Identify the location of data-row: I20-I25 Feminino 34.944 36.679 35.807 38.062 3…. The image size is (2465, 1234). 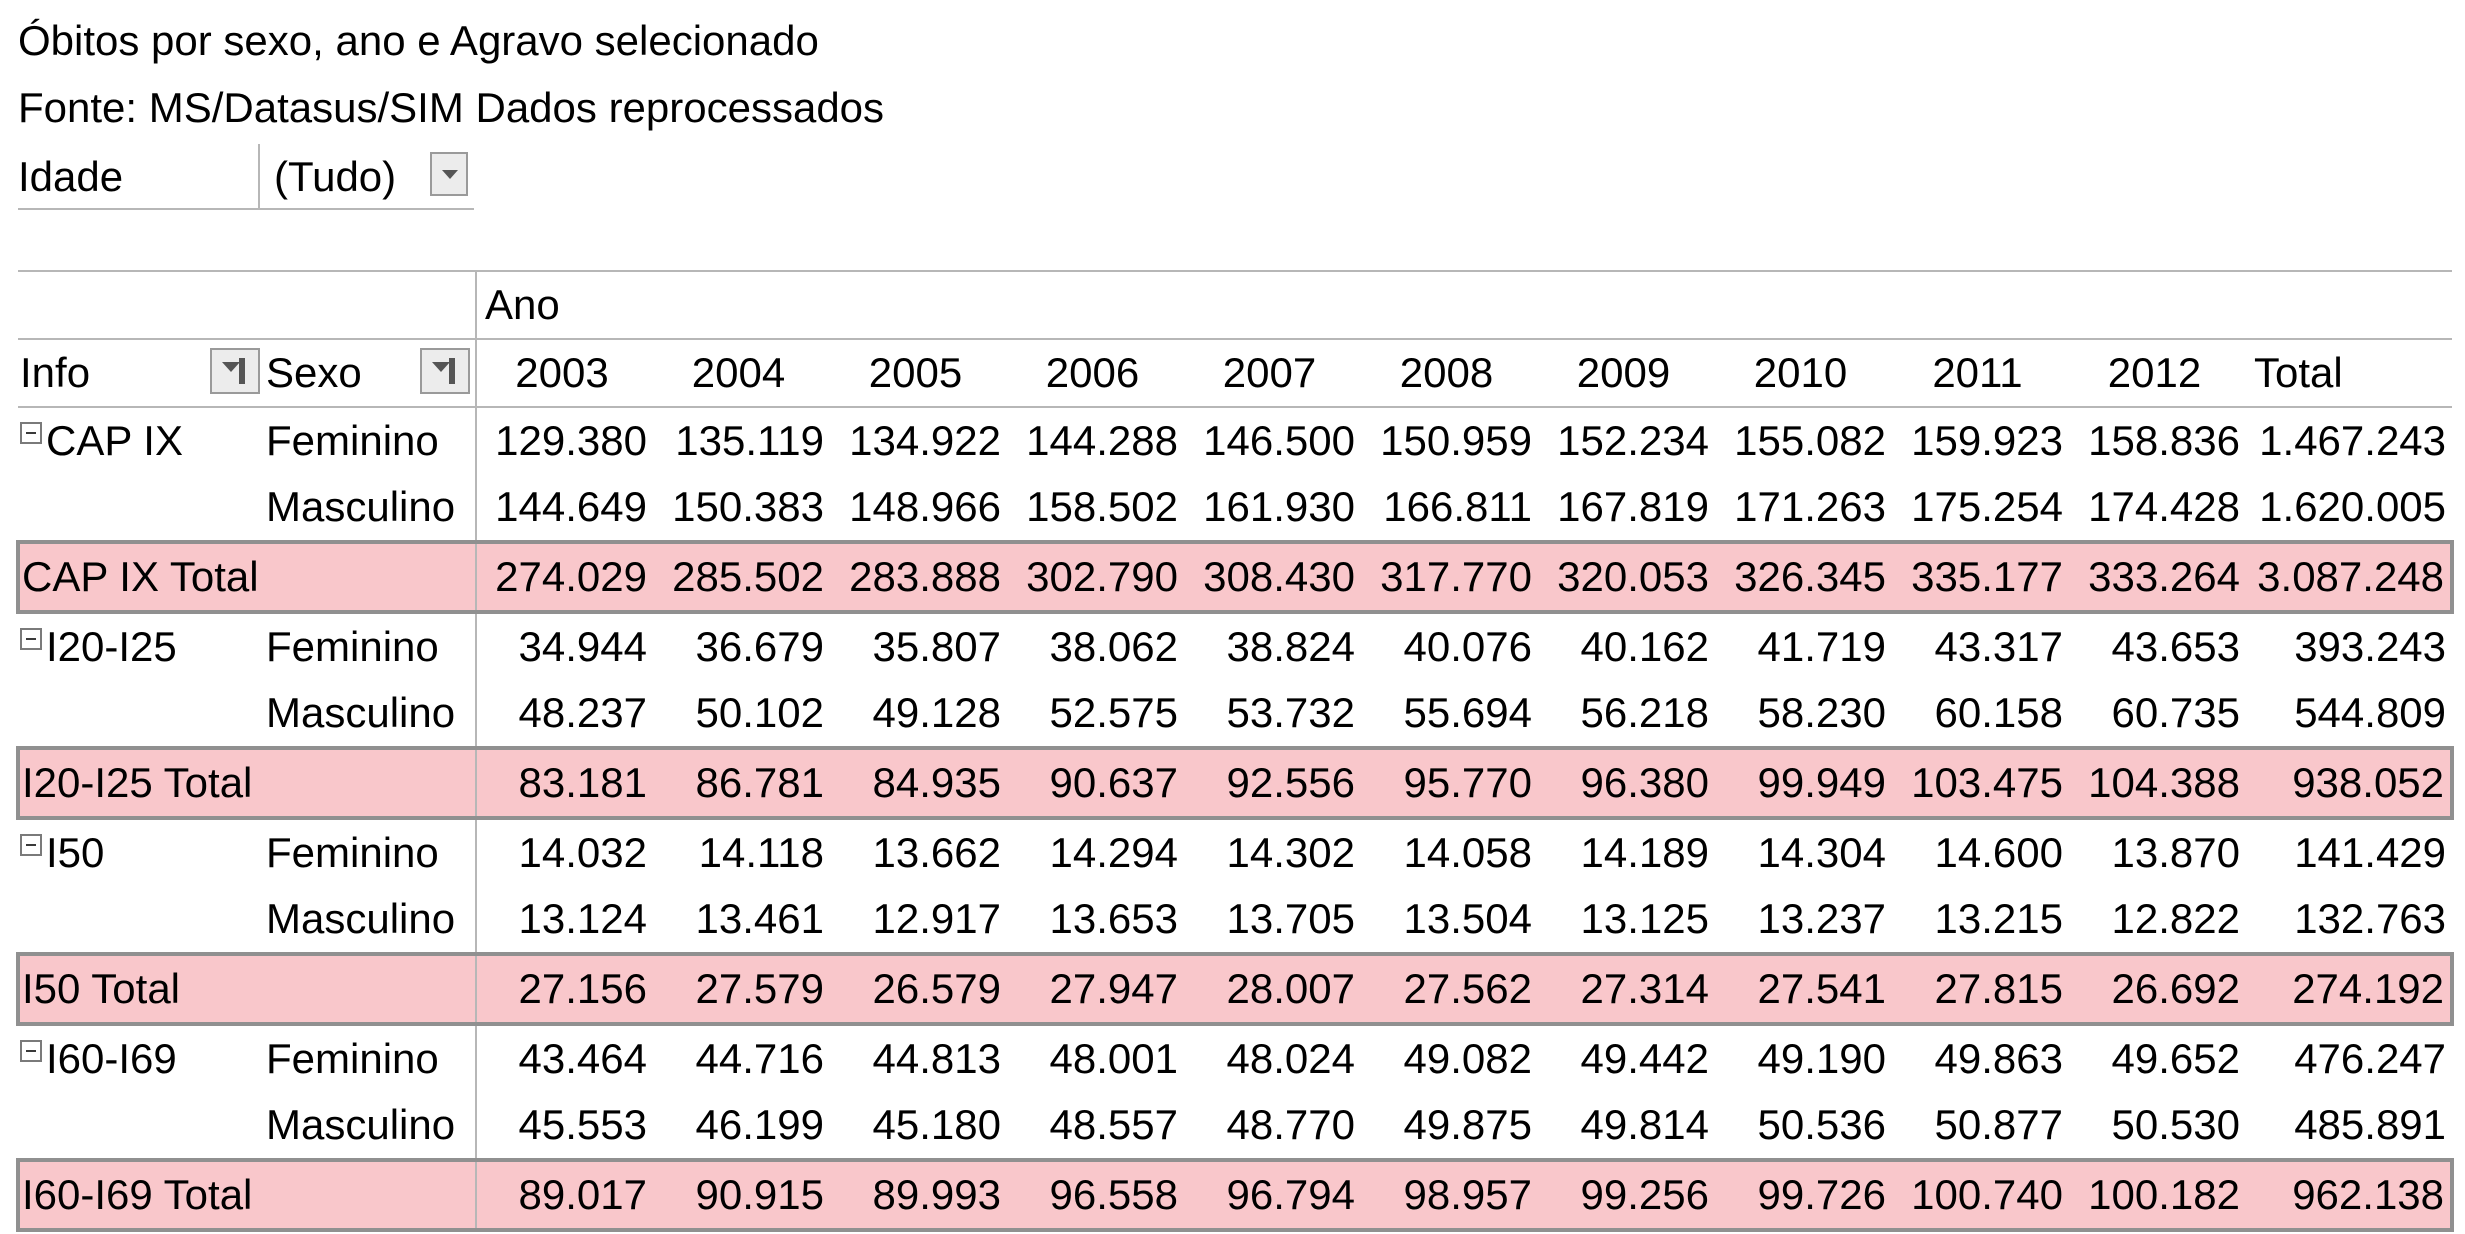
(1235, 645).